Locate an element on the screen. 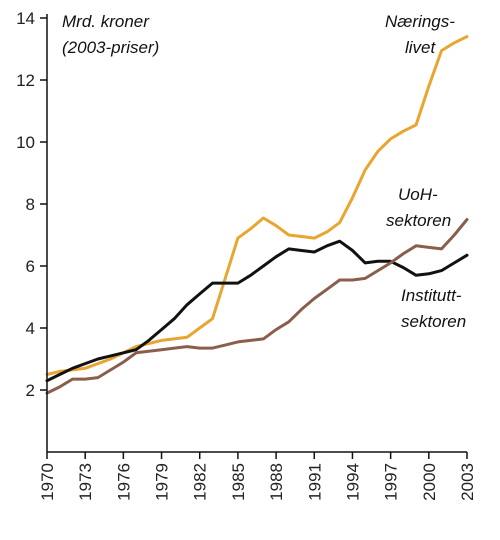 The width and height of the screenshot is (500, 540). x-tick-label: 1976 is located at coordinates (123, 482).